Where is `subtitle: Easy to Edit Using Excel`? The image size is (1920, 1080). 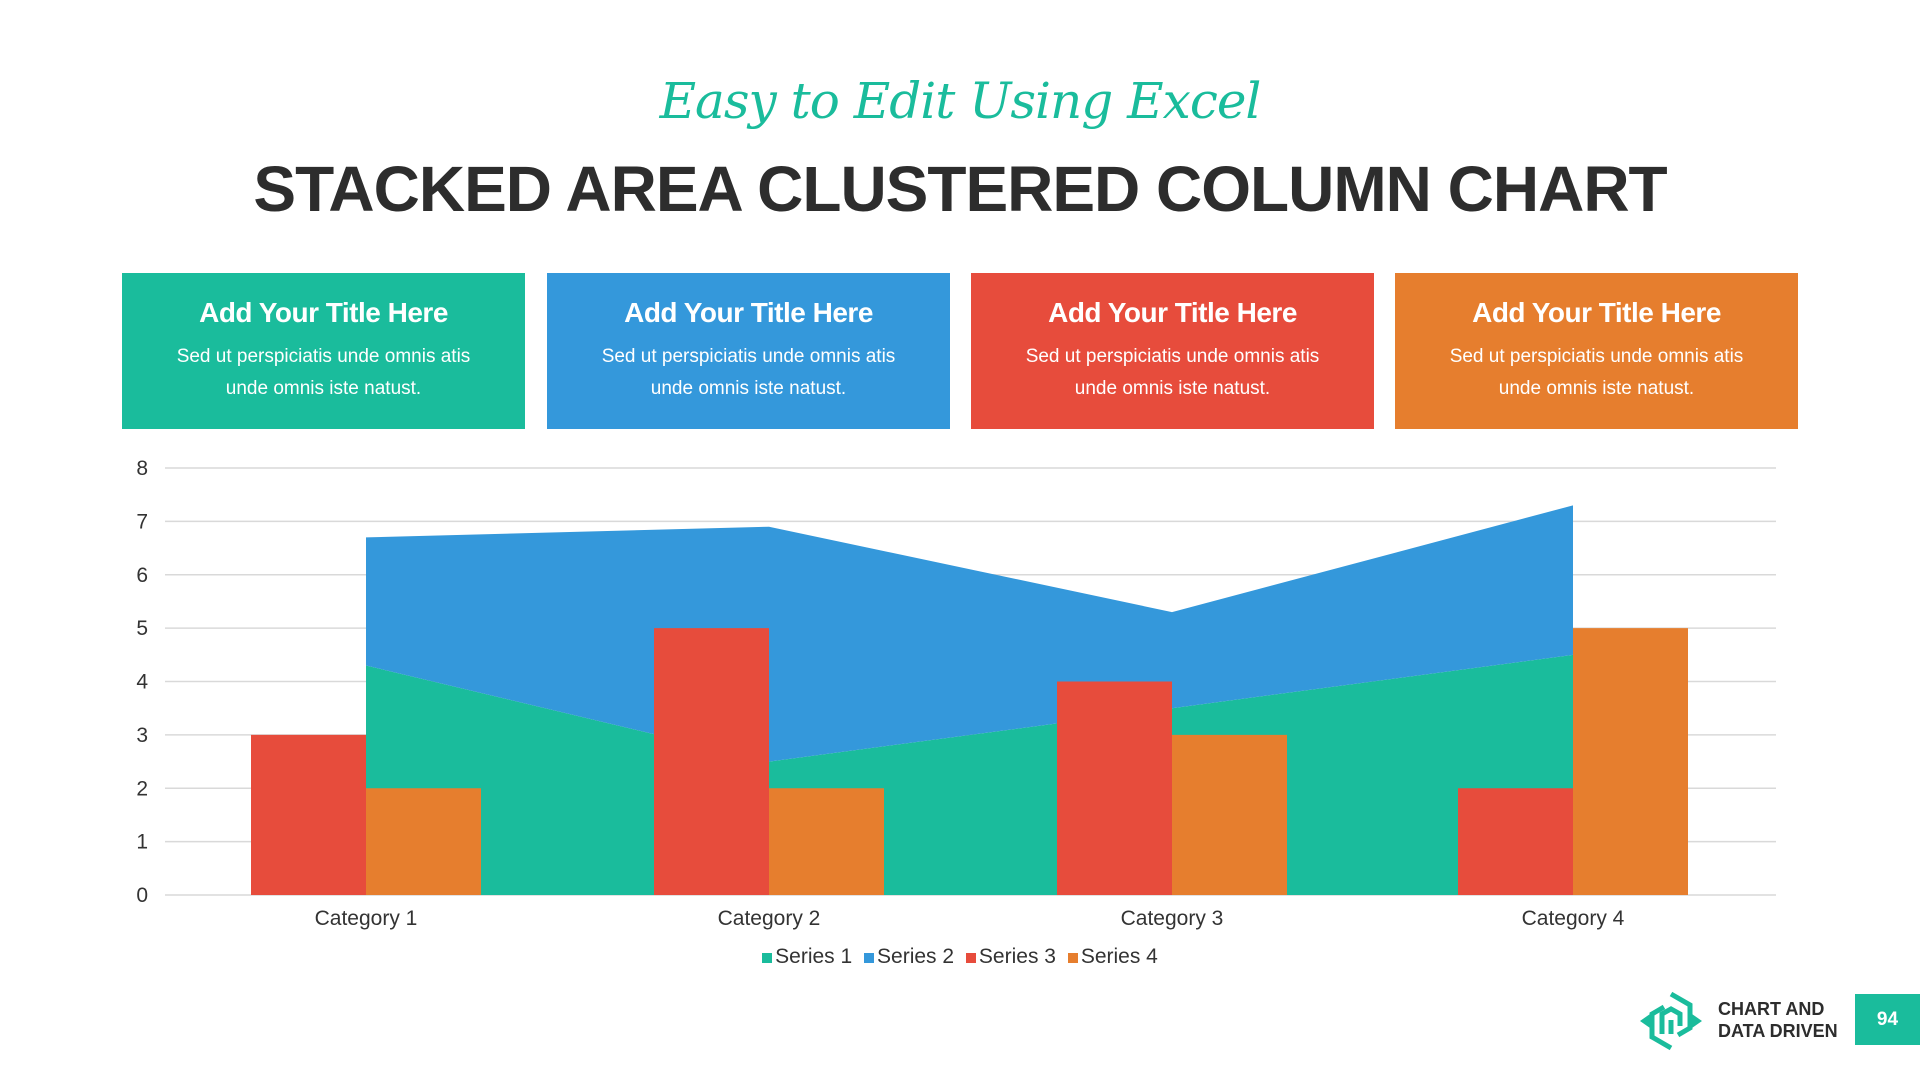
subtitle: Easy to Edit Using Excel is located at coordinates (960, 101).